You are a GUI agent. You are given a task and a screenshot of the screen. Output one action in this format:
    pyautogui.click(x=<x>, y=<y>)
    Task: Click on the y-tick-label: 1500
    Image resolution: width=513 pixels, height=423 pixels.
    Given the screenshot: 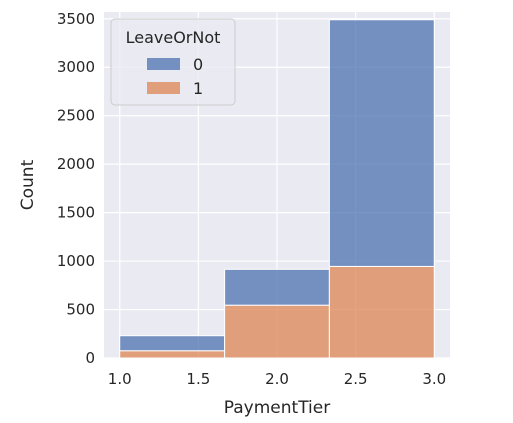 What is the action you would take?
    pyautogui.click(x=76, y=213)
    